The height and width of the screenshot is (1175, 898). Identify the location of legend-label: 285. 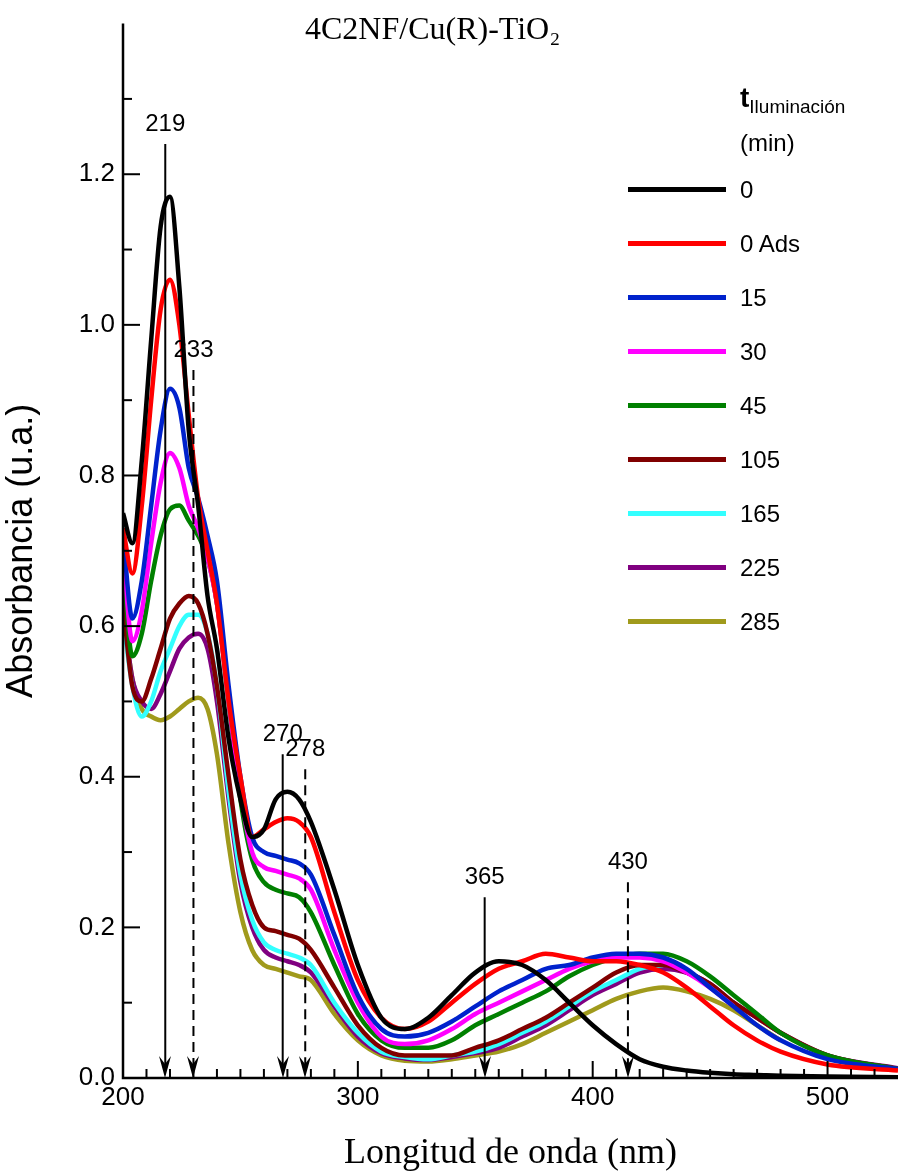
(761, 621).